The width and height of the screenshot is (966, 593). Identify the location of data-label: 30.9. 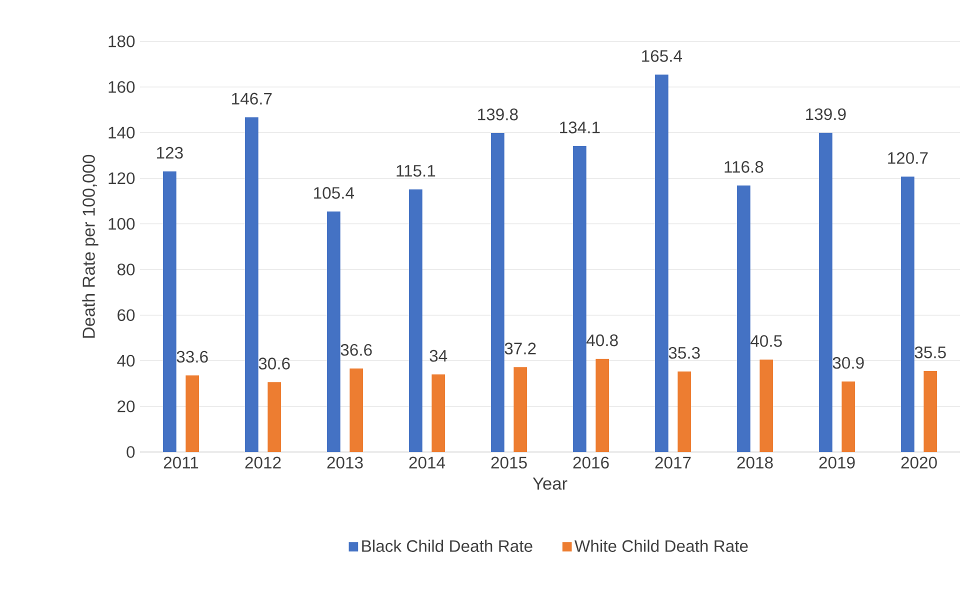
(848, 363).